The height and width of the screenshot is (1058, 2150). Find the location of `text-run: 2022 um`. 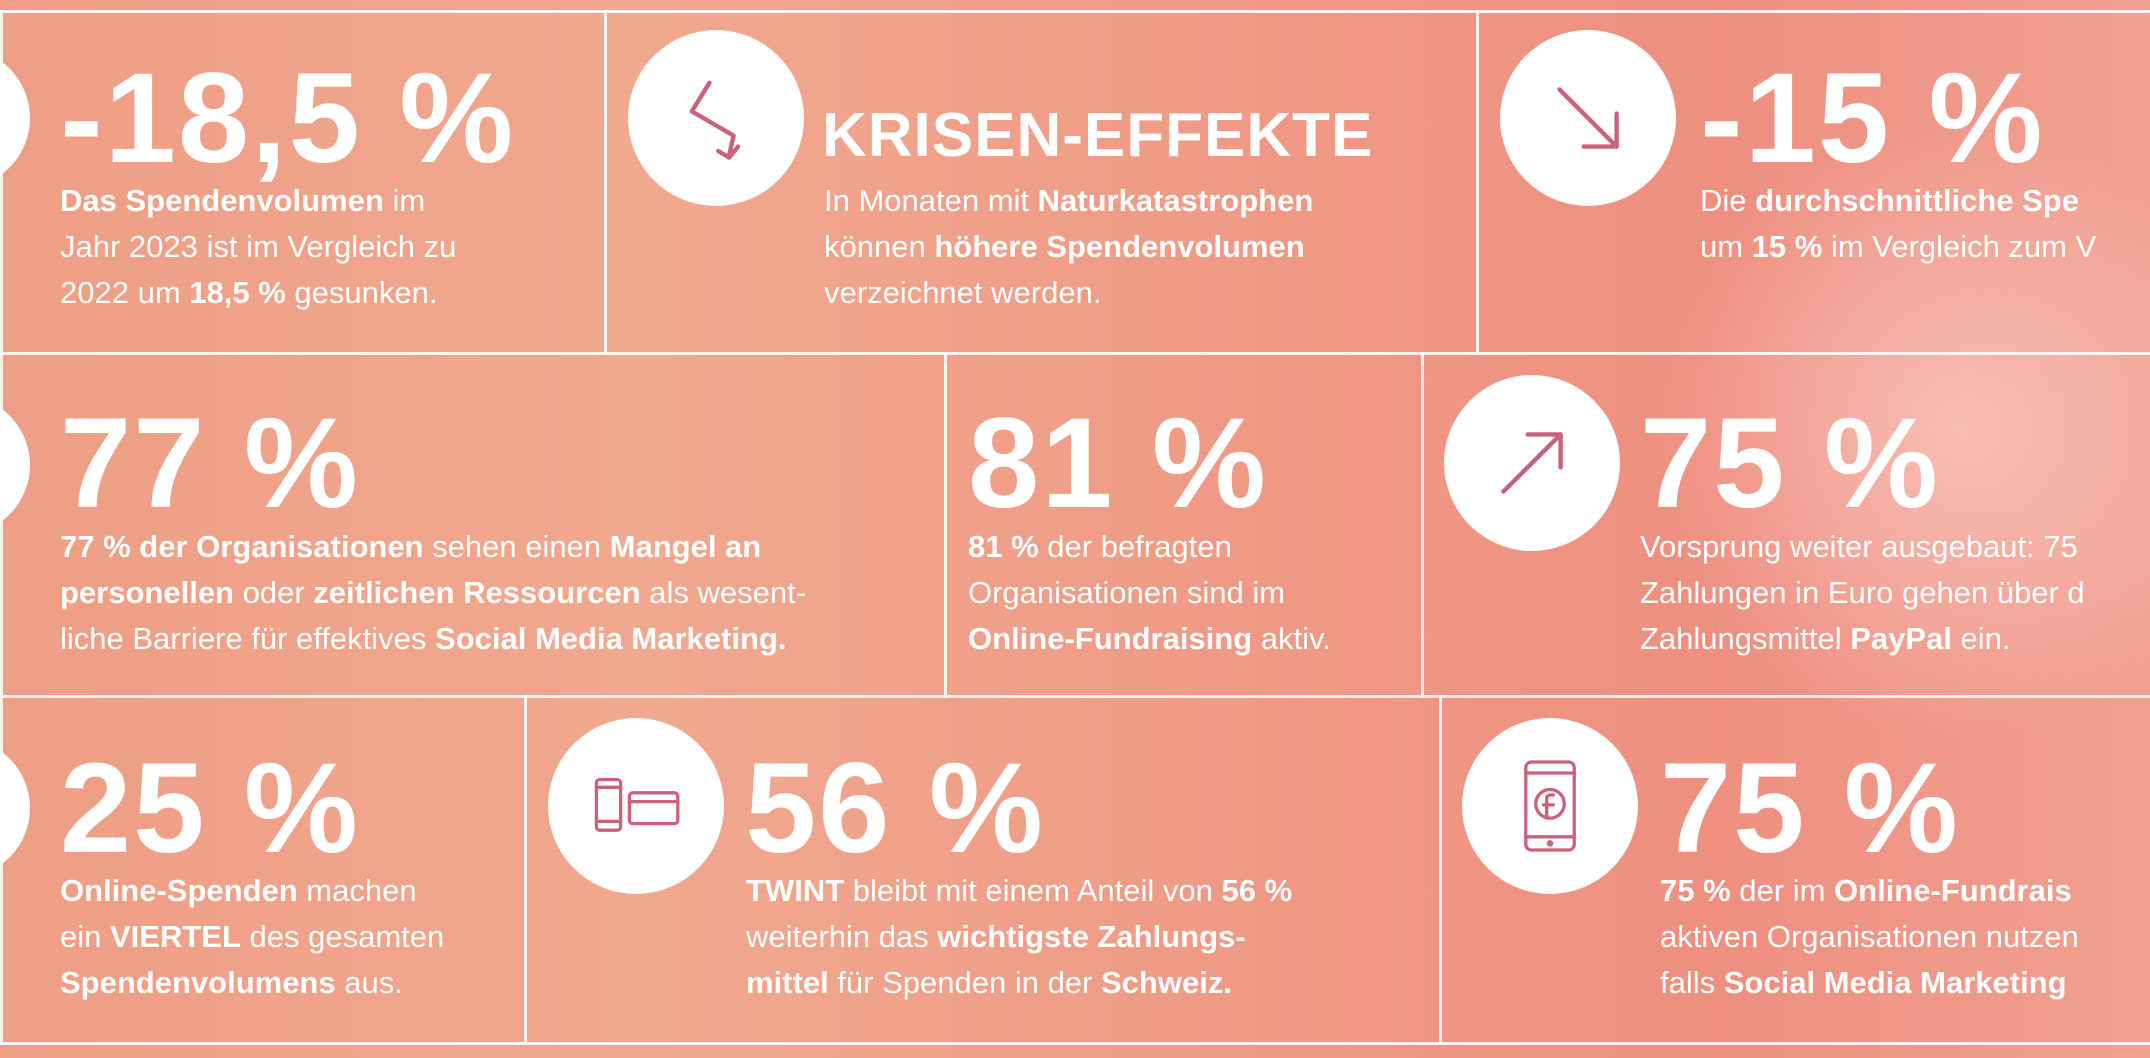

text-run: 2022 um is located at coordinates (125, 292).